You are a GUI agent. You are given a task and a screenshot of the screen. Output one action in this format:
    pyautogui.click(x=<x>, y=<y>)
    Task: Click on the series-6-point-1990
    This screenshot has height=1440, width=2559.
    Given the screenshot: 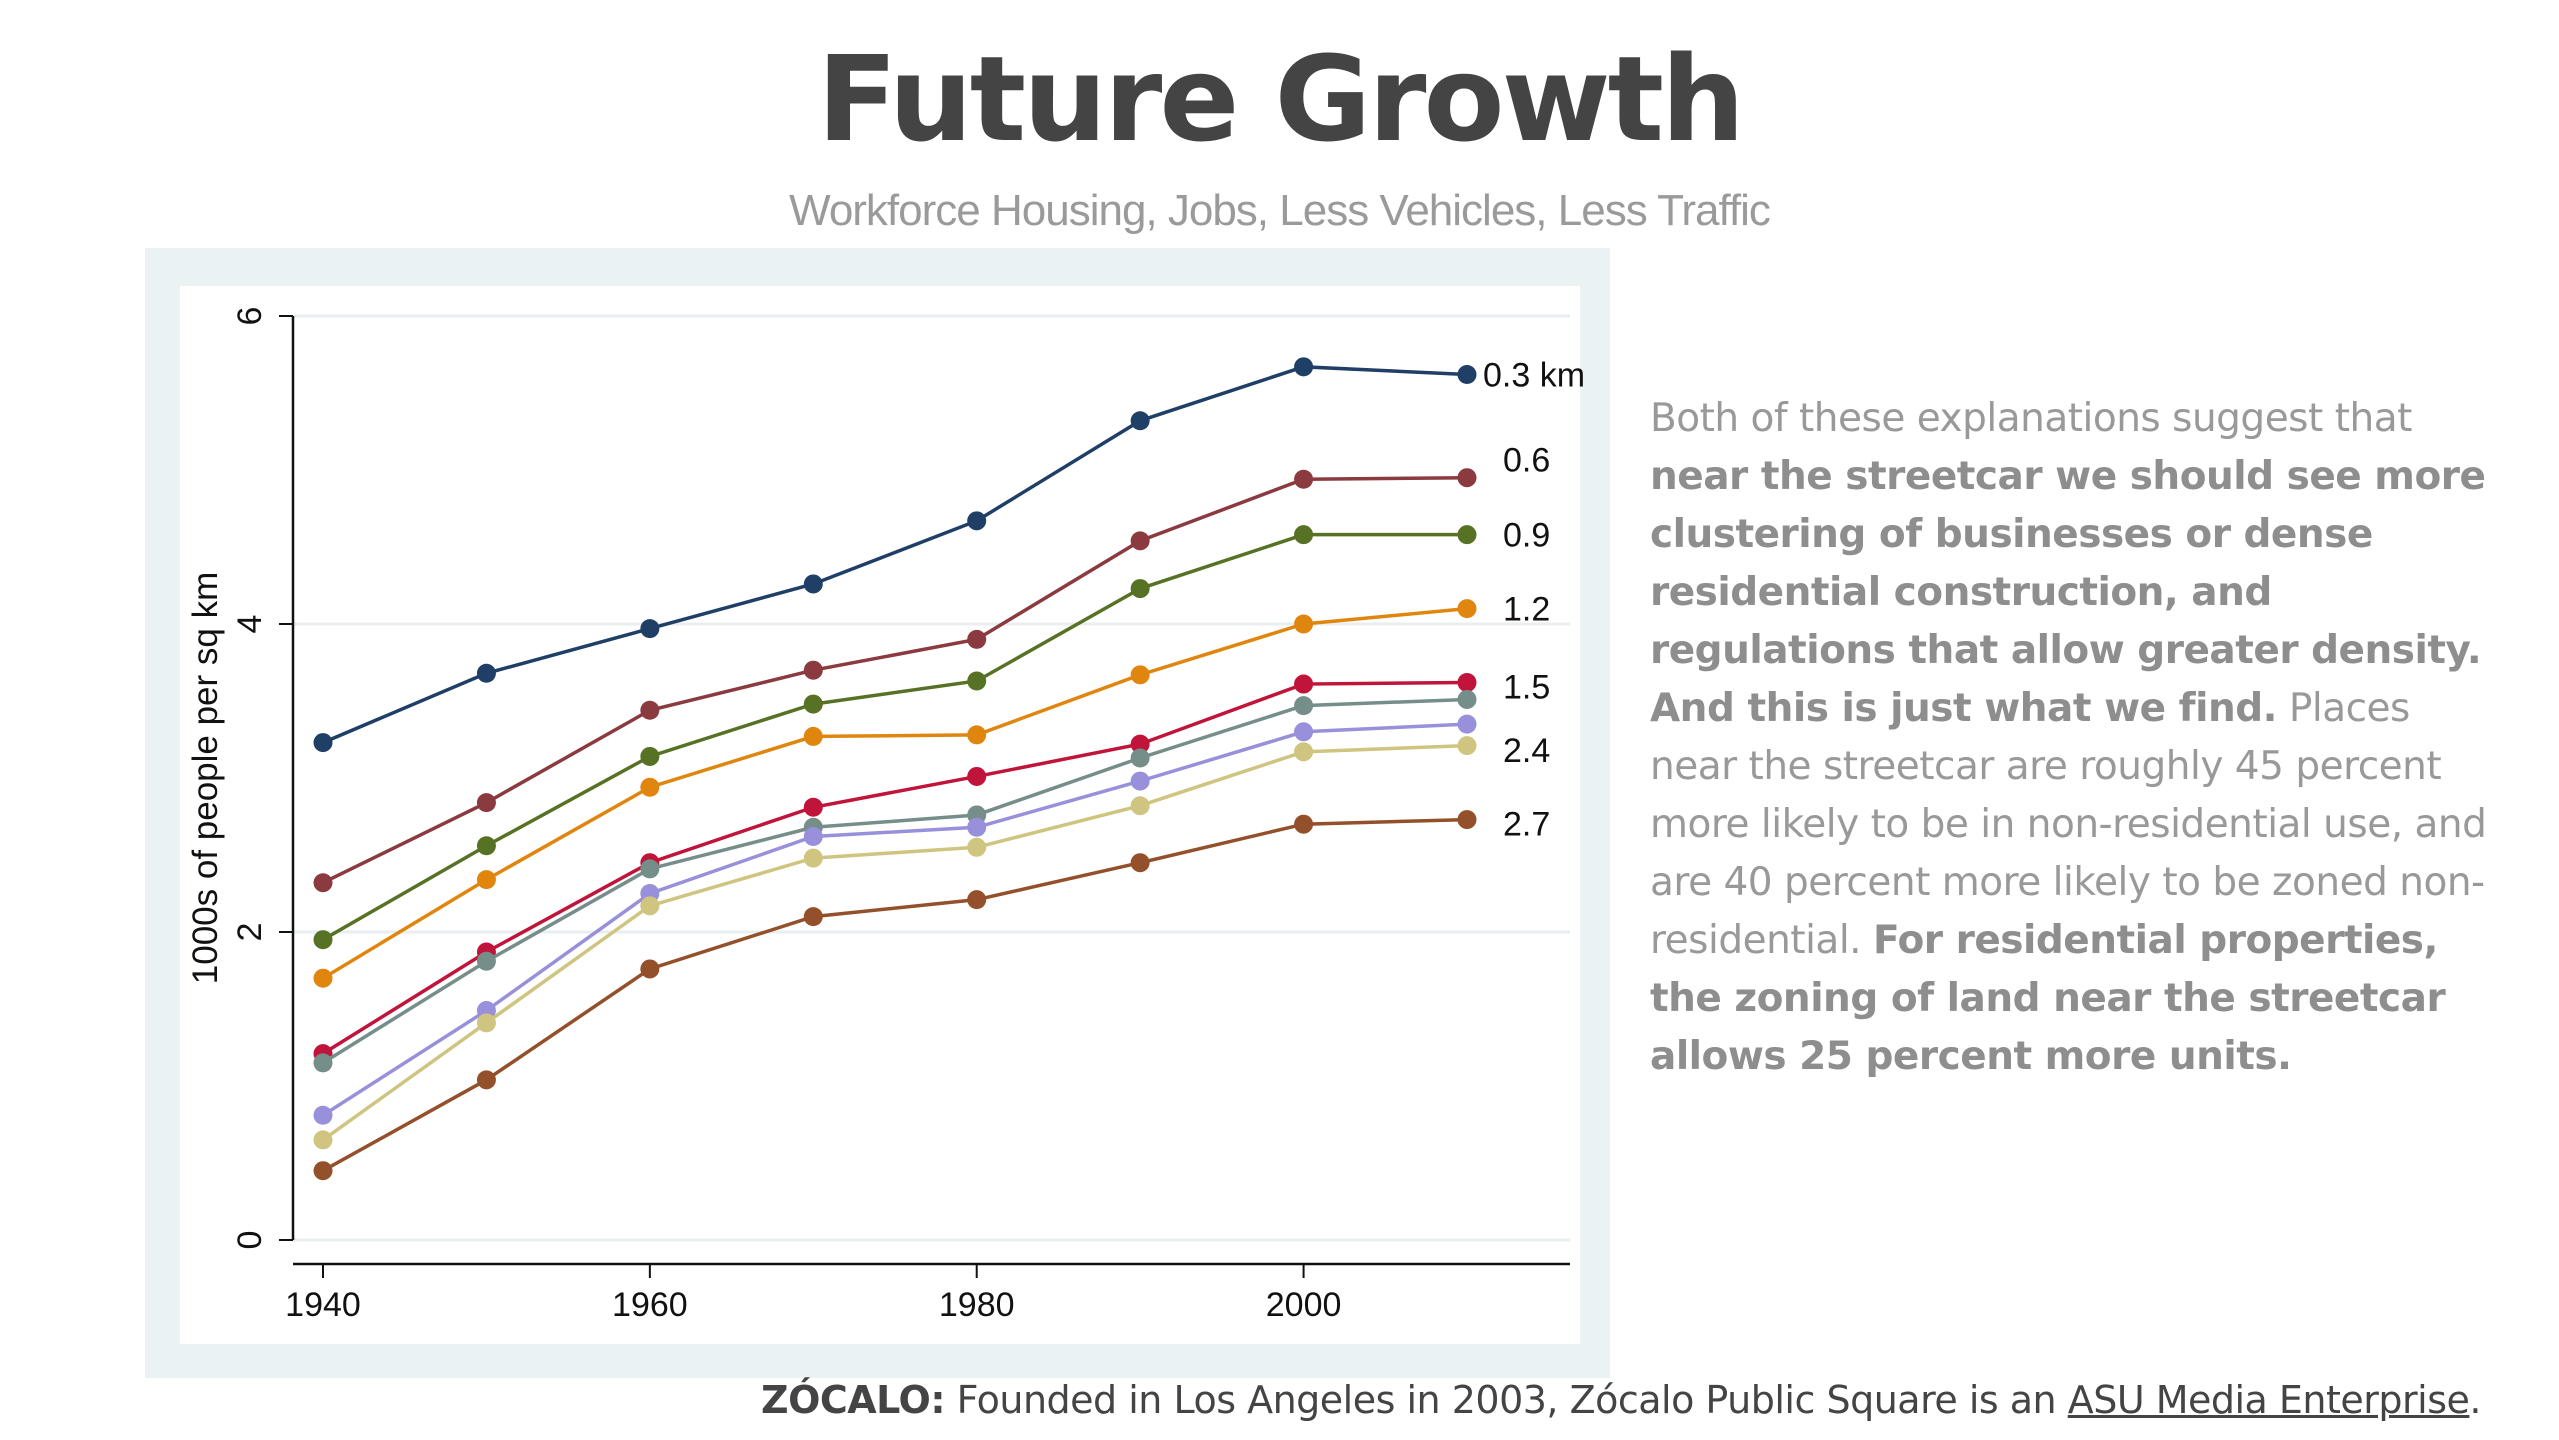 What is the action you would take?
    pyautogui.click(x=1140, y=781)
    